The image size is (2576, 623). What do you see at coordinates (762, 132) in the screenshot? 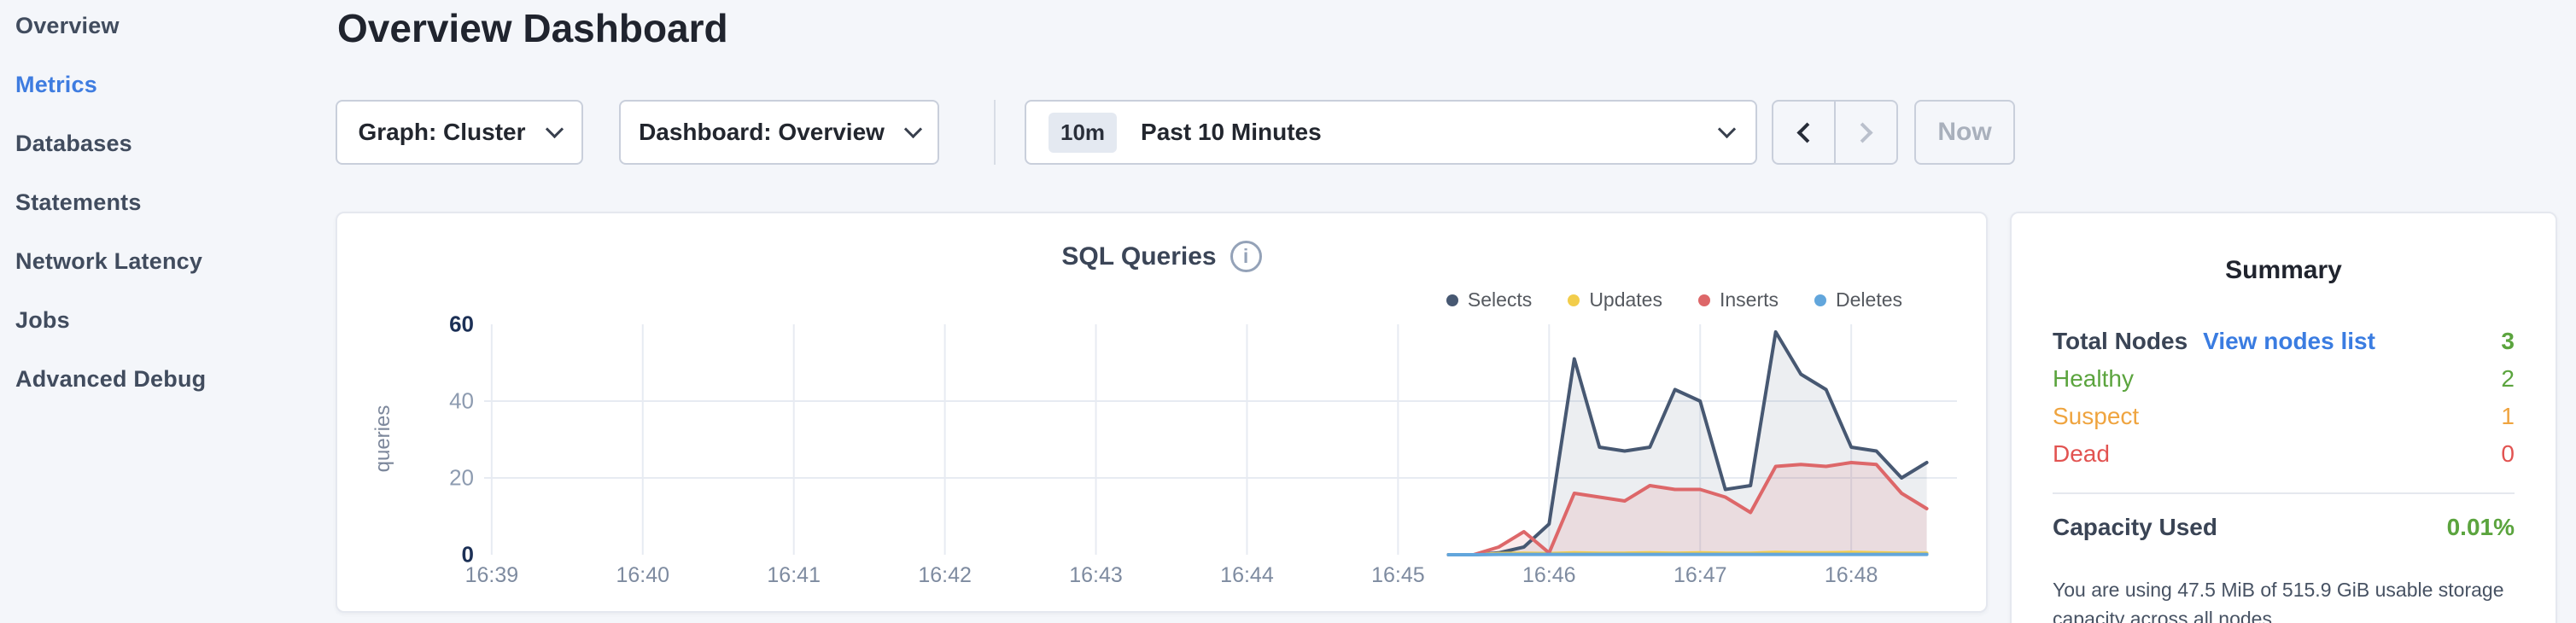
I see `dashboard-dropdown-label: Dashboard: Overview` at bounding box center [762, 132].